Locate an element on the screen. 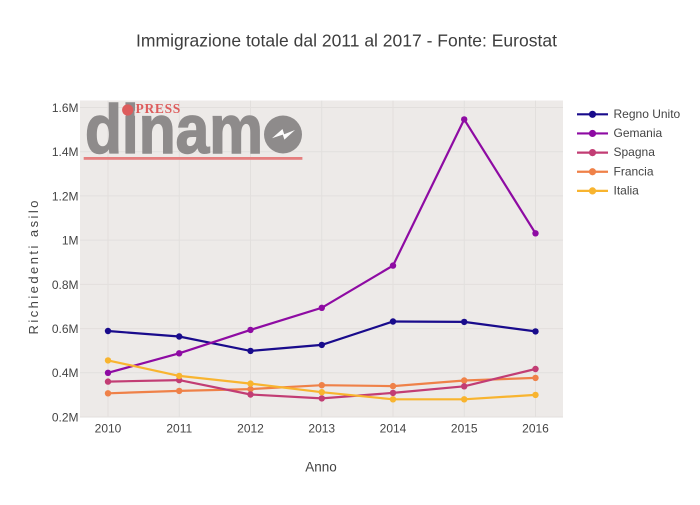  svg-text: Gemania is located at coordinates (638, 133).